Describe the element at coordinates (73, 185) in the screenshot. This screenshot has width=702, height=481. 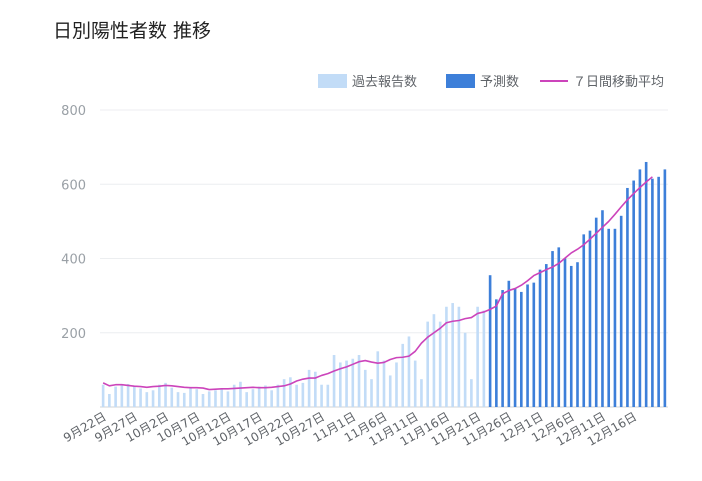
I see `y-tick-label: 600` at that location.